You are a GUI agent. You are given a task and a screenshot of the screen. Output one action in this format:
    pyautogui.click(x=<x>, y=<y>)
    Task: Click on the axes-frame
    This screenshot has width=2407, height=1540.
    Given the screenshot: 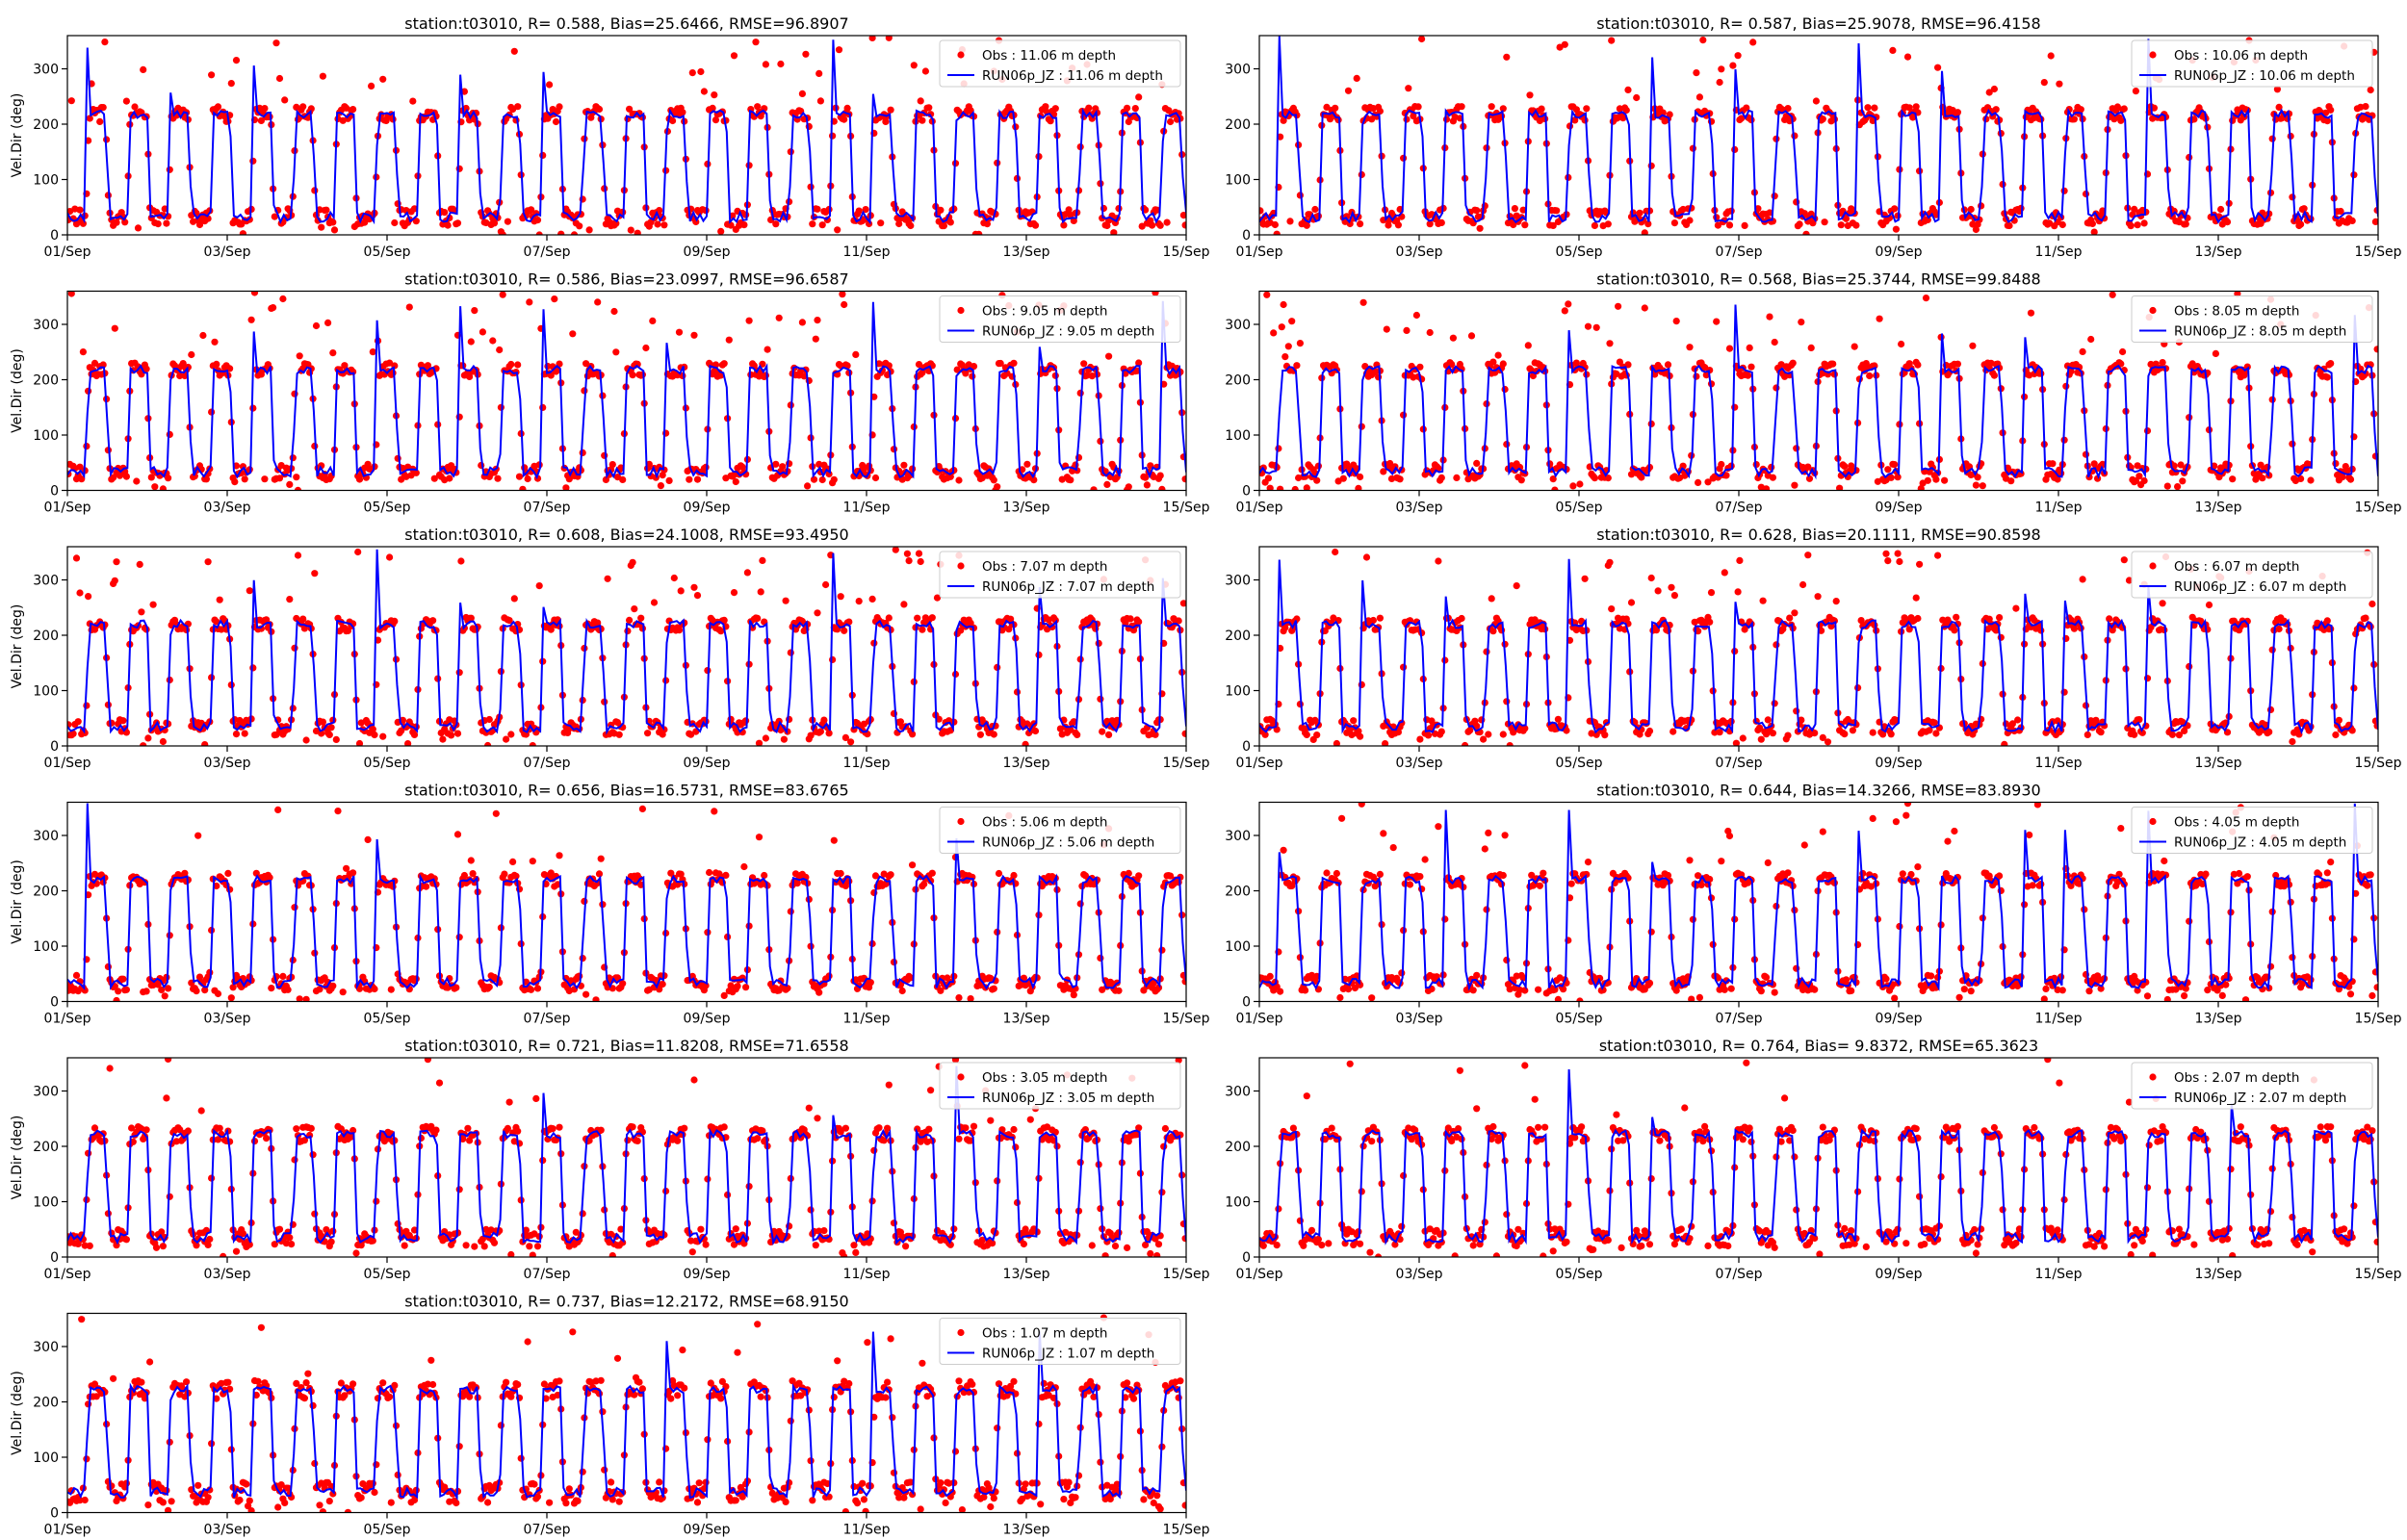 What is the action you would take?
    pyautogui.click(x=1818, y=135)
    